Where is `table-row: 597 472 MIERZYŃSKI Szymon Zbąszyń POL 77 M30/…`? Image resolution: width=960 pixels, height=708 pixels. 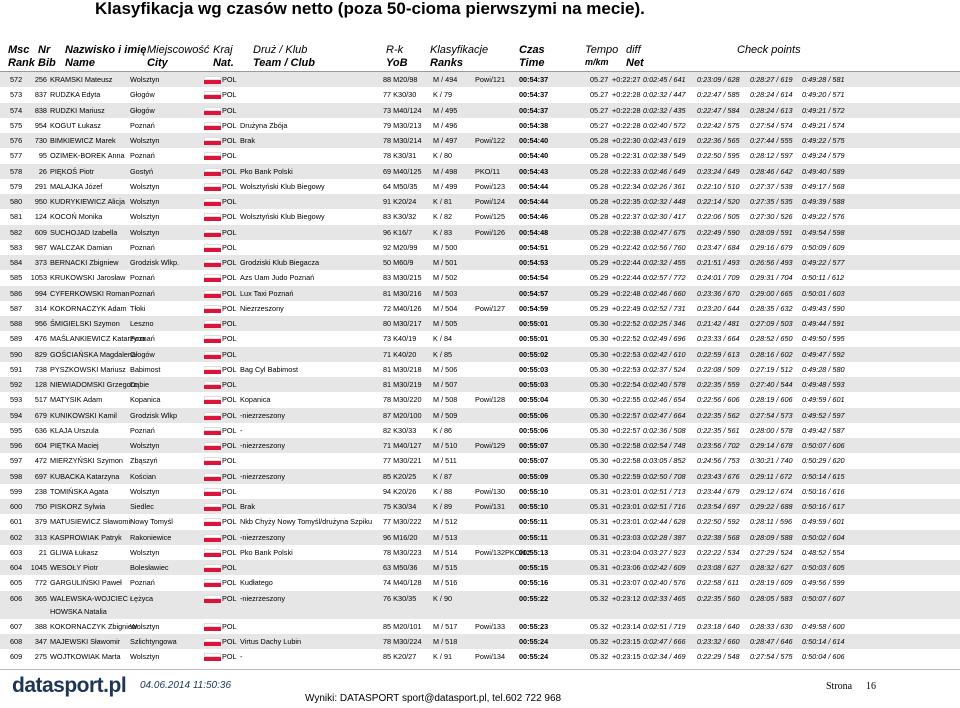
table-row: 597 472 MIERZYŃSKI Szymon Zbąszyń POL 77 M30/… is located at coordinates (480, 461).